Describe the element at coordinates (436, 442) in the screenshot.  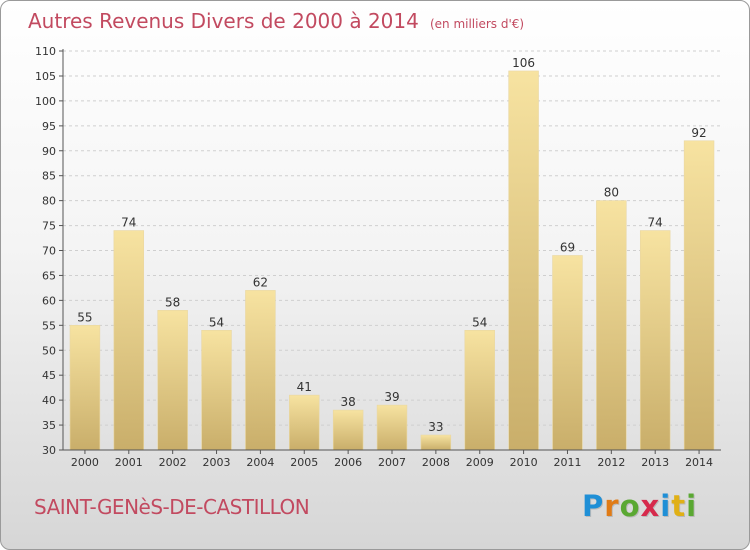
I see `bar-2008` at that location.